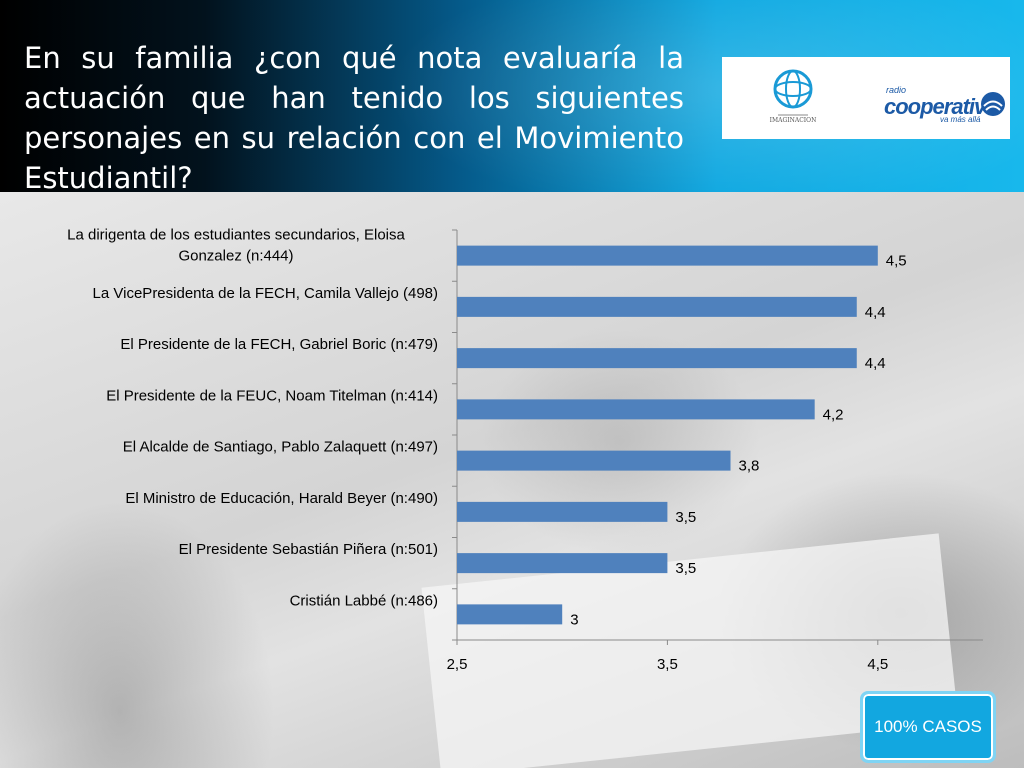  I want to click on category-label: El Presidente Sebastián Piñera (n:501), so click(308, 549).